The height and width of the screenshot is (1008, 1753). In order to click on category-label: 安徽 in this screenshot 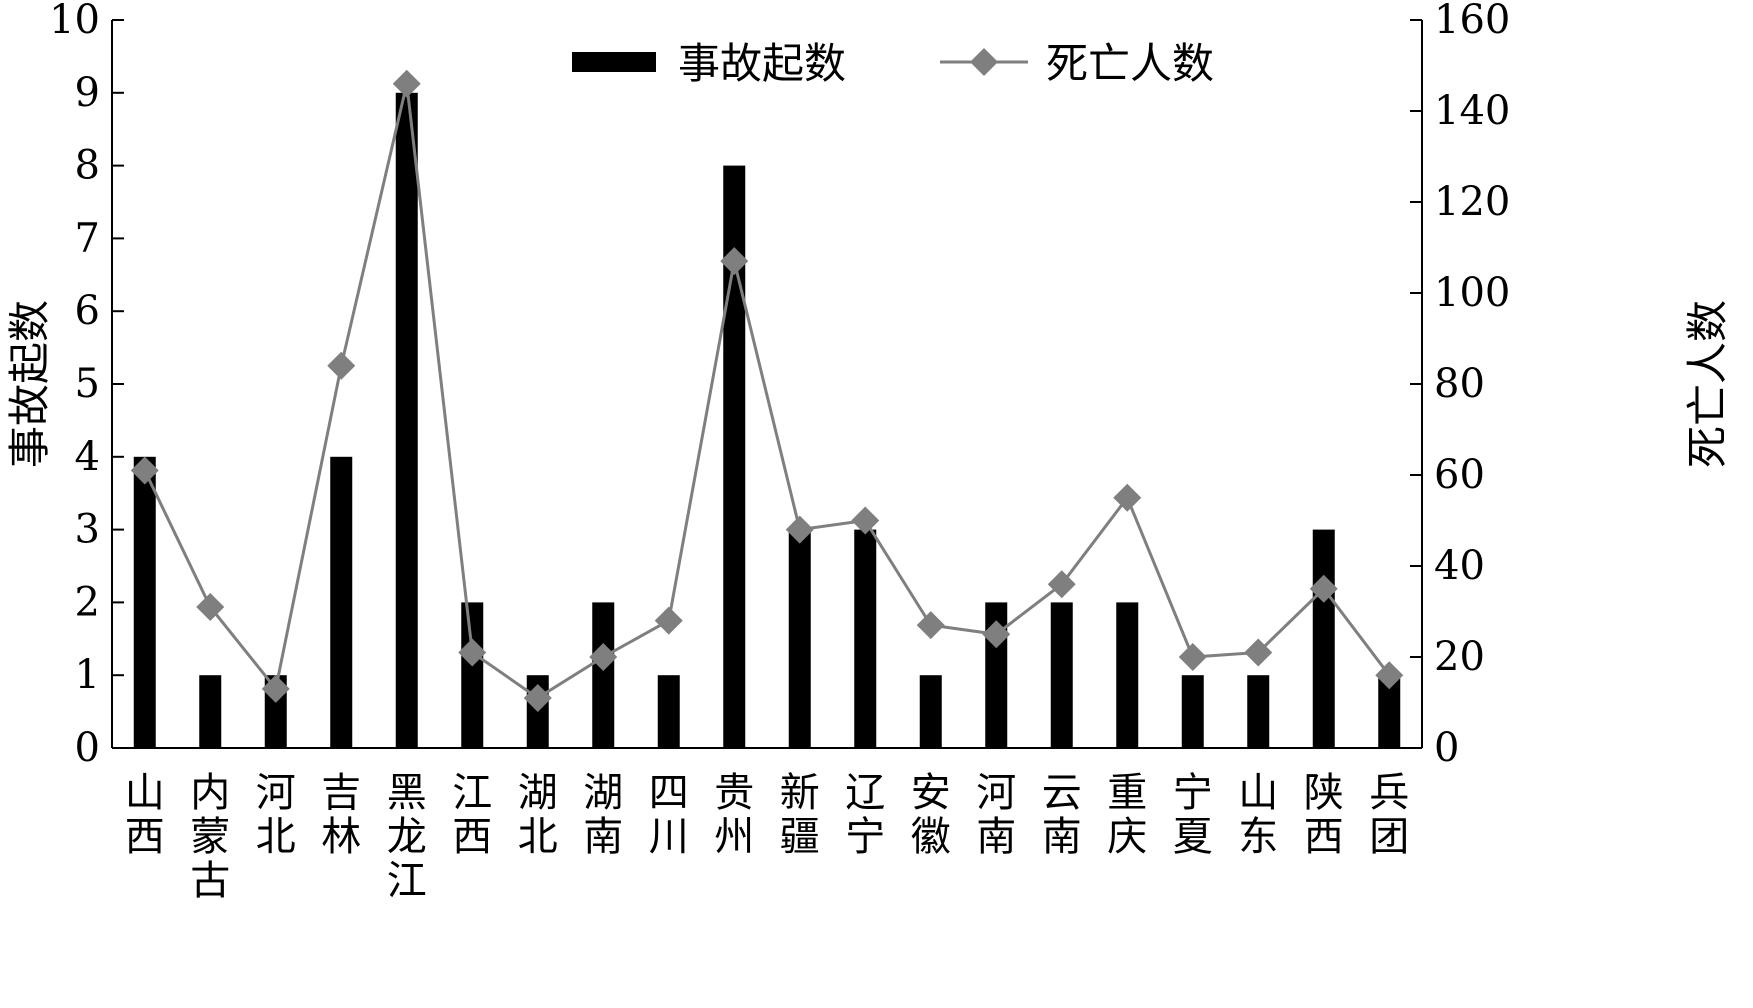, I will do `click(931, 815)`.